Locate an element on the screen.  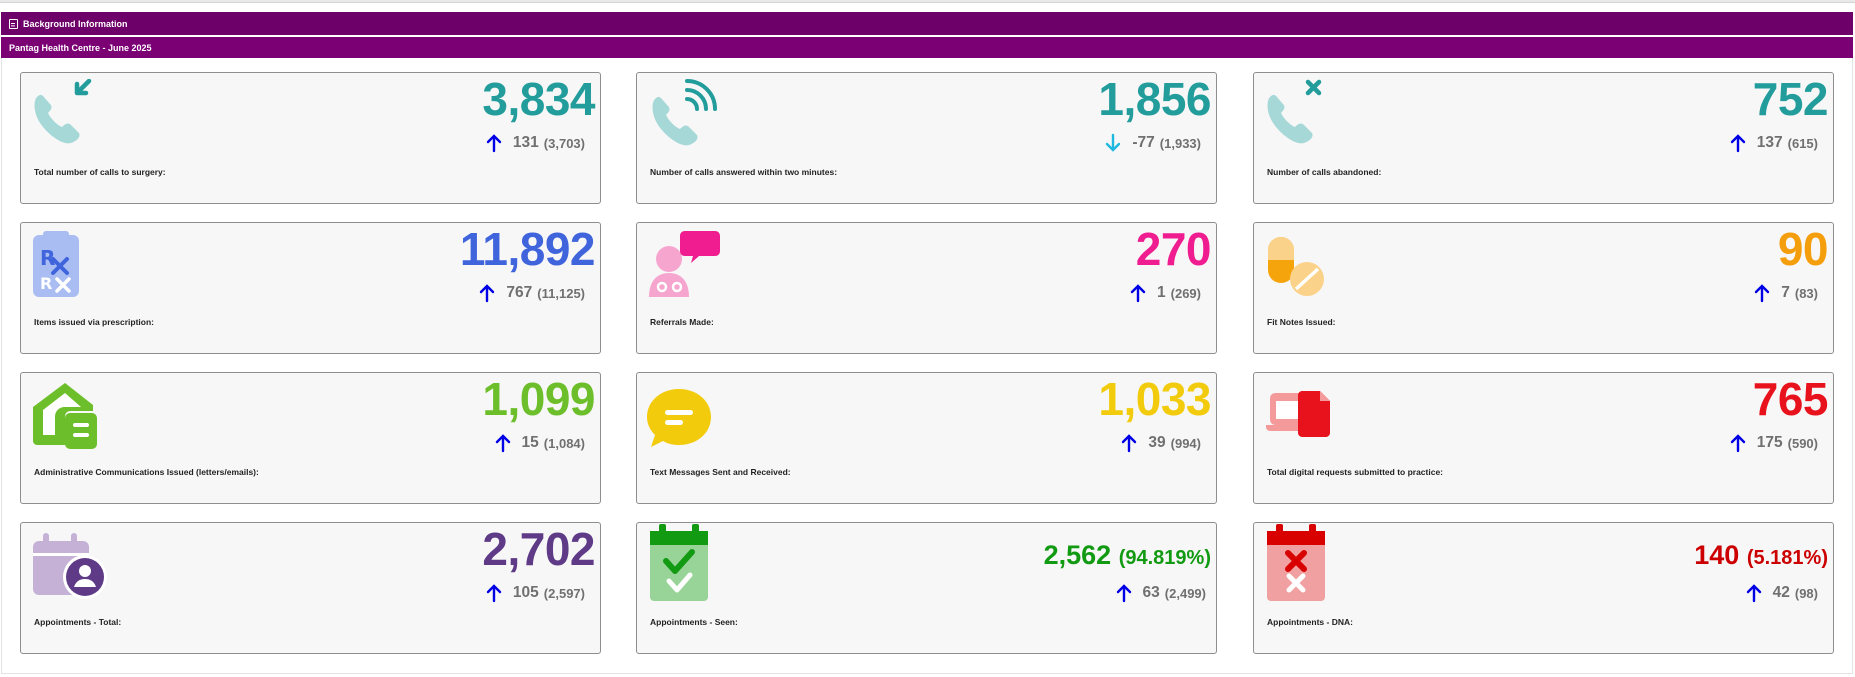
previous-value: (1,933) is located at coordinates (1180, 143).